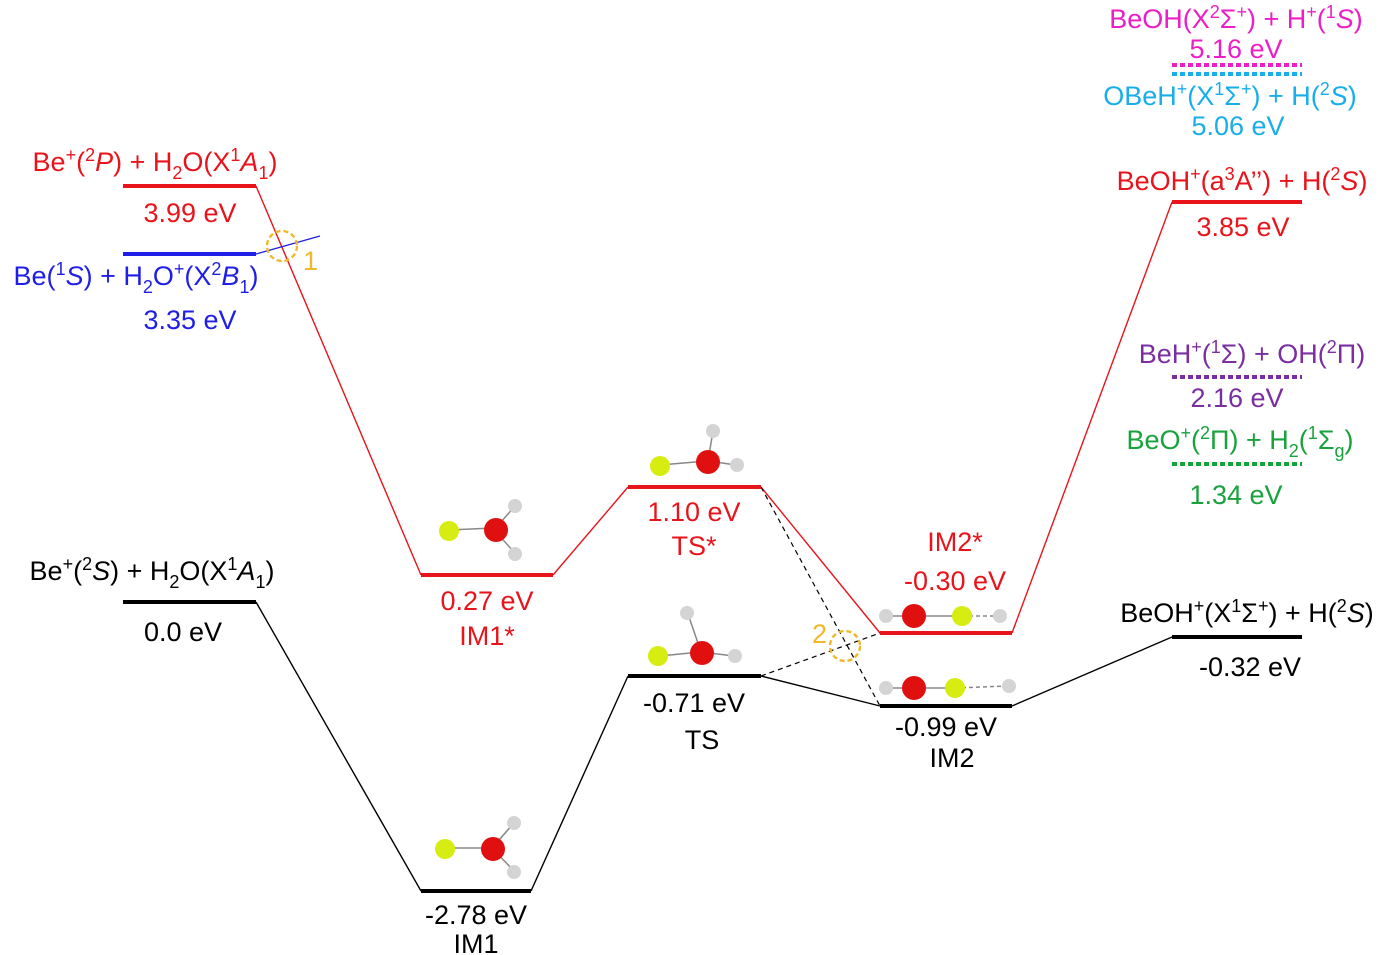  What do you see at coordinates (480, 530) in the screenshot?
I see `molecule-im1-star` at bounding box center [480, 530].